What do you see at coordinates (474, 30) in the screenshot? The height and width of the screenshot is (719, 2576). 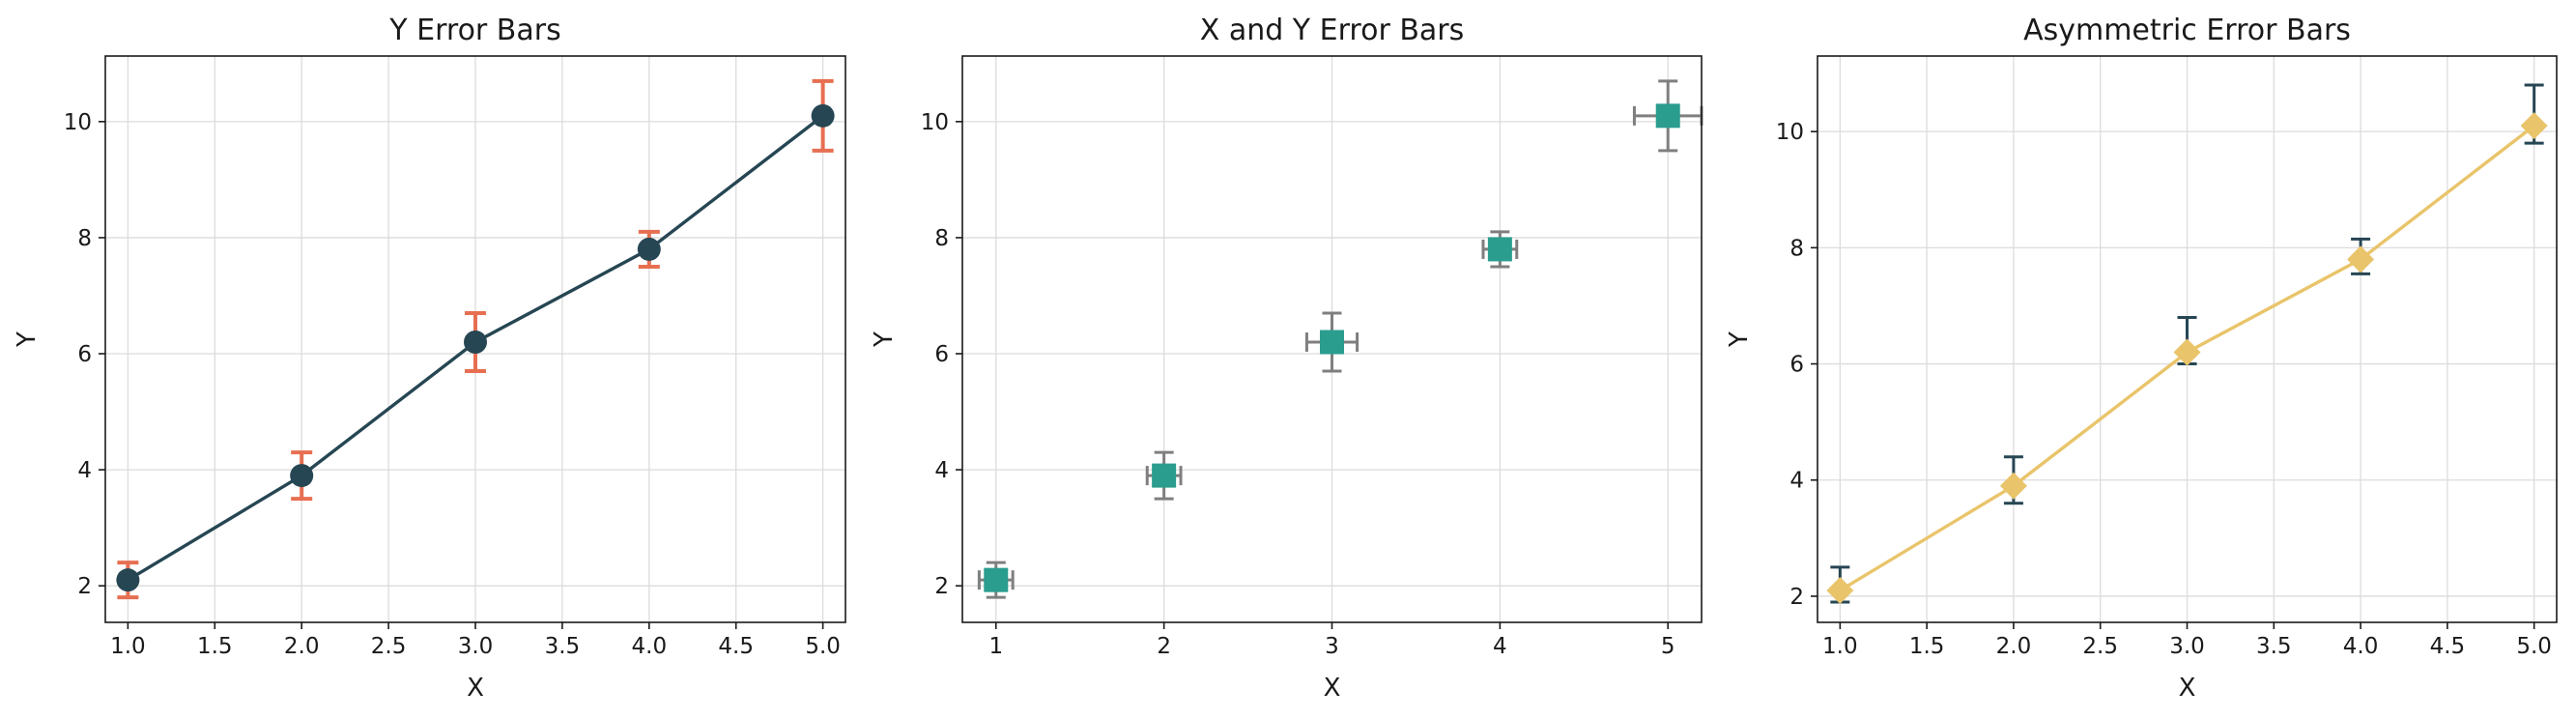 I see `chart-title: Y Error Bars` at bounding box center [474, 30].